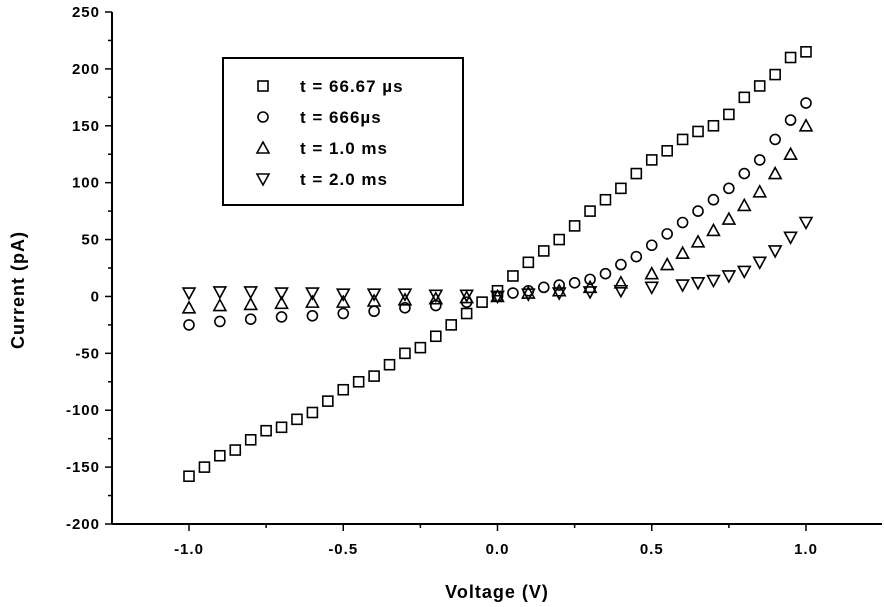  Describe the element at coordinates (189, 549) in the screenshot. I see `x-tick-label: -1.0` at that location.